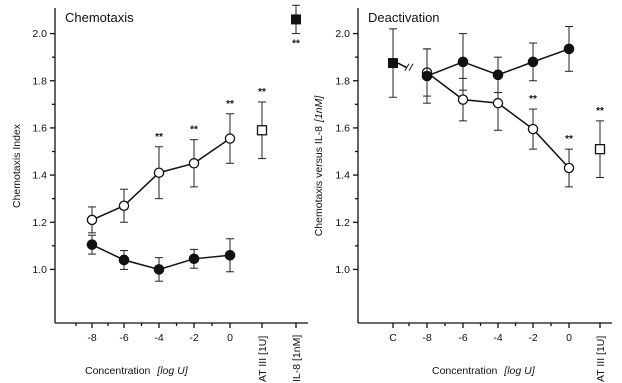 This screenshot has width=622, height=383. Describe the element at coordinates (99, 17) in the screenshot. I see `panel-0-title: Chemotaxis` at that location.